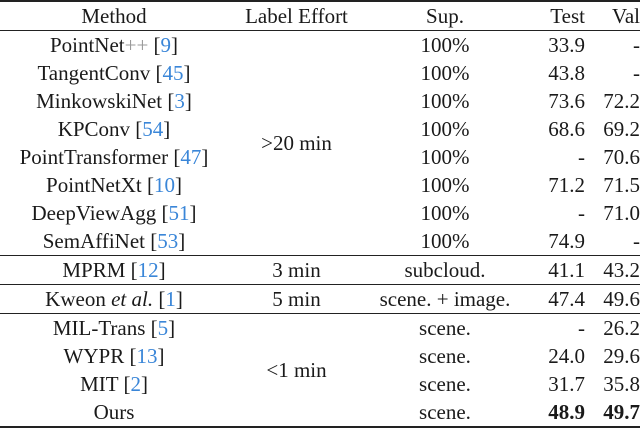 Image resolution: width=640 pixels, height=428 pixels. Describe the element at coordinates (567, 16) in the screenshot. I see `header-test: Test` at that location.